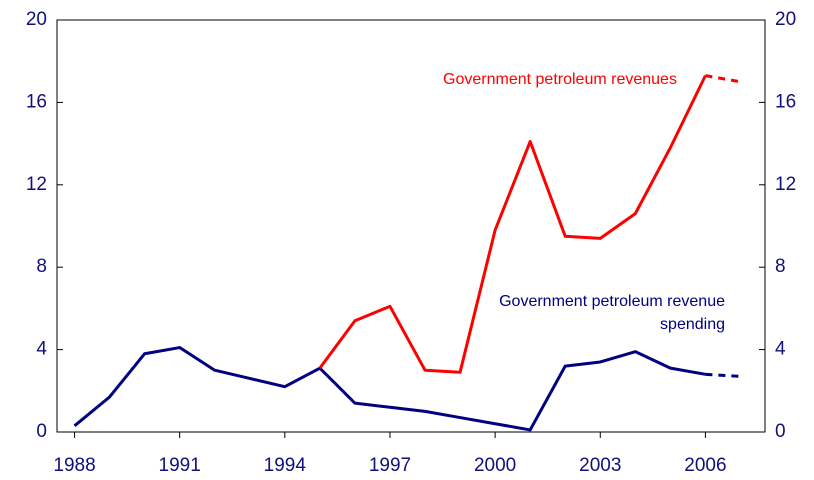 The height and width of the screenshot is (480, 814). I want to click on y-tick-label: 12, so click(36, 184).